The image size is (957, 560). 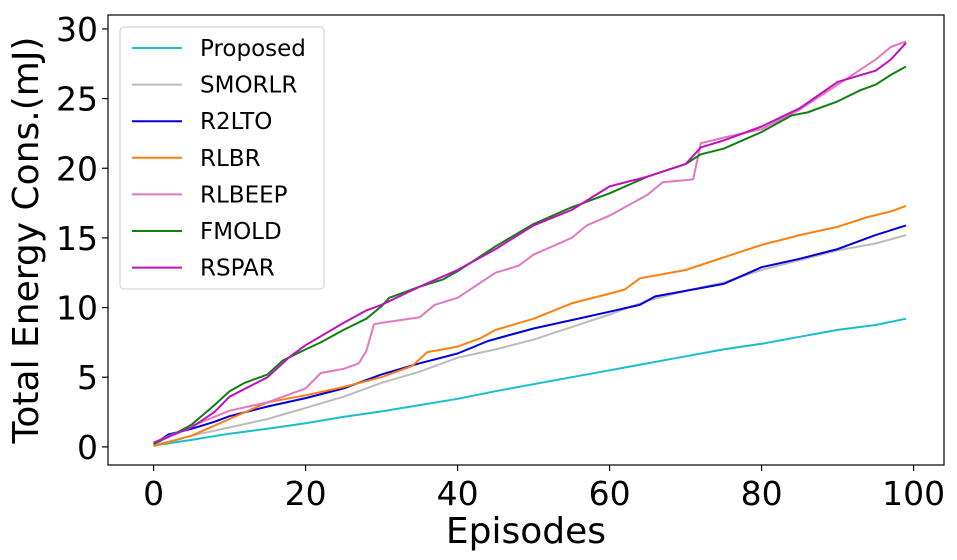 What do you see at coordinates (87, 447) in the screenshot?
I see `y-tick-label: 0` at bounding box center [87, 447].